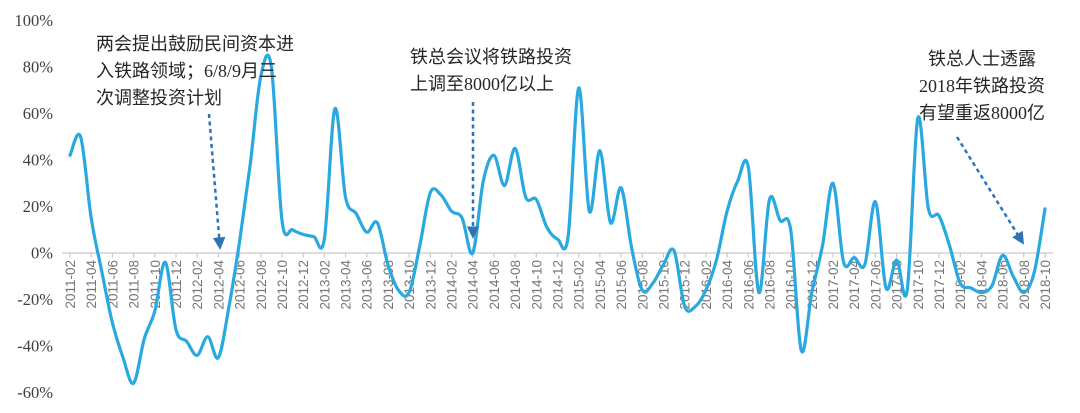 This screenshot has height=413, width=1080. Describe the element at coordinates (282, 285) in the screenshot. I see `x-axis-label: 2012-10` at that location.